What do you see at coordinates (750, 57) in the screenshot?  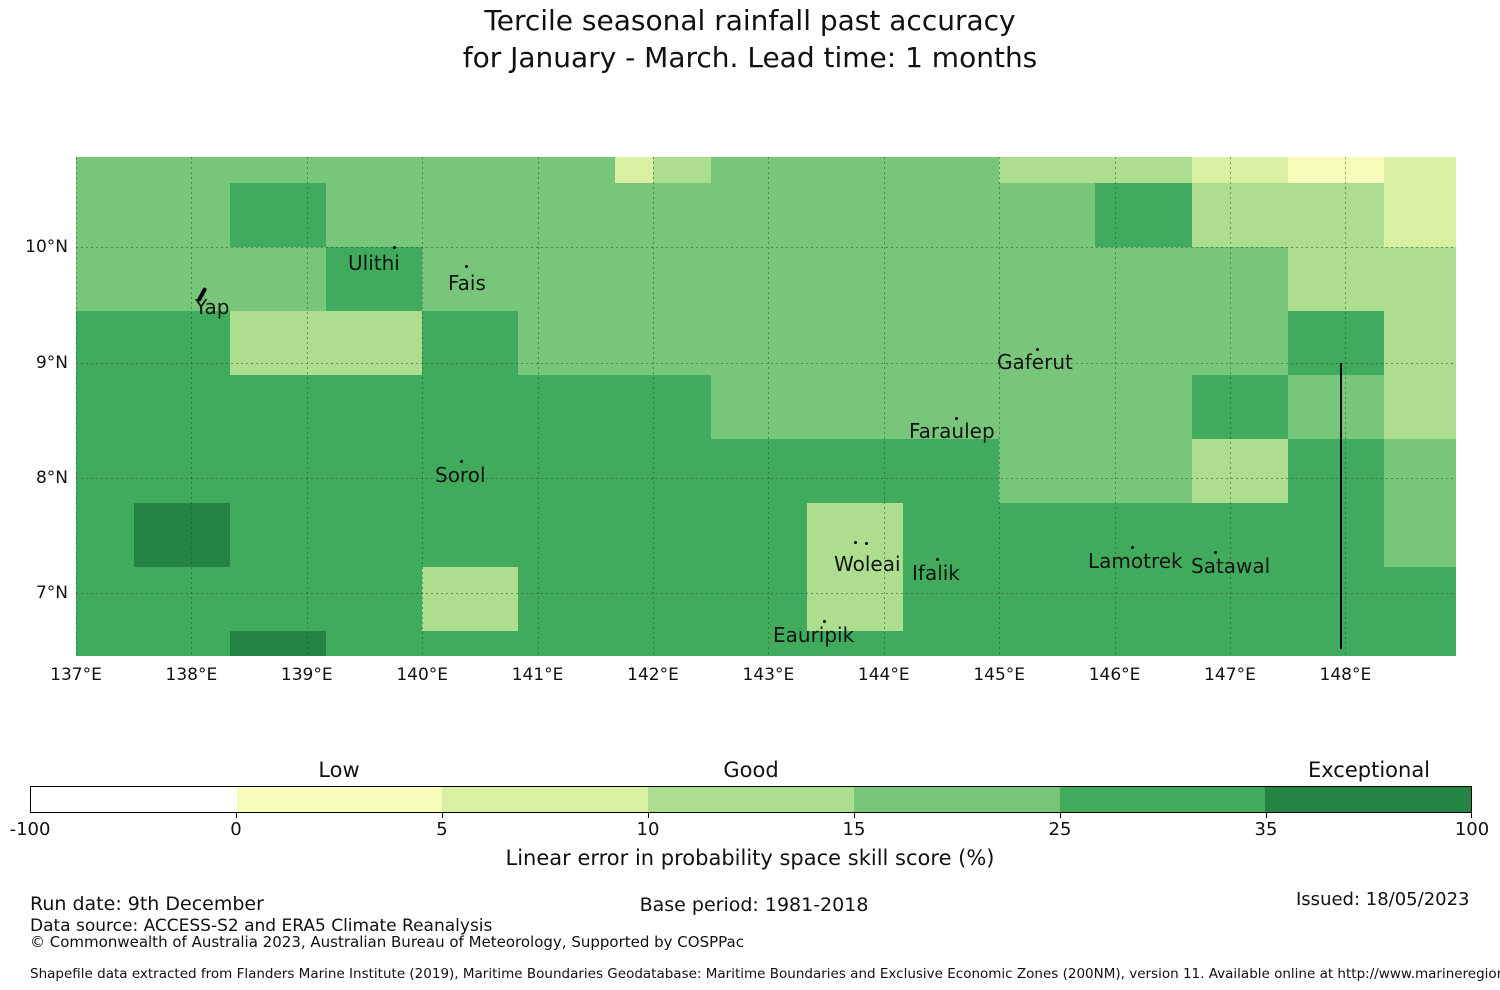 I see `chart-title-line2: for January - March. Lead time: 1 months` at bounding box center [750, 57].